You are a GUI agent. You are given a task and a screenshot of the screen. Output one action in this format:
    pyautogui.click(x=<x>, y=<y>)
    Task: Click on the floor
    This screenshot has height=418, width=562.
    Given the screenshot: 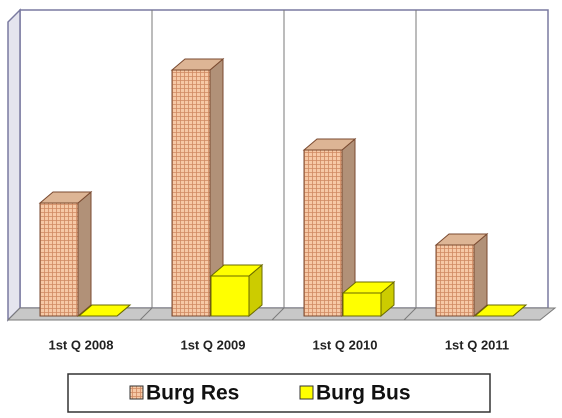 What is the action you would take?
    pyautogui.click(x=281, y=314)
    